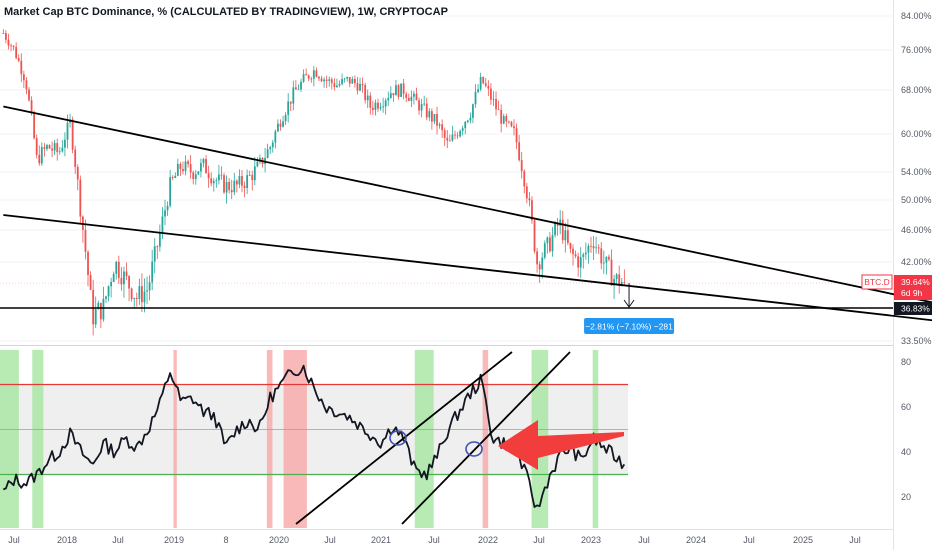 The width and height of the screenshot is (932, 550). What do you see at coordinates (906, 452) in the screenshot?
I see `rsi-axis-tick: 40` at bounding box center [906, 452].